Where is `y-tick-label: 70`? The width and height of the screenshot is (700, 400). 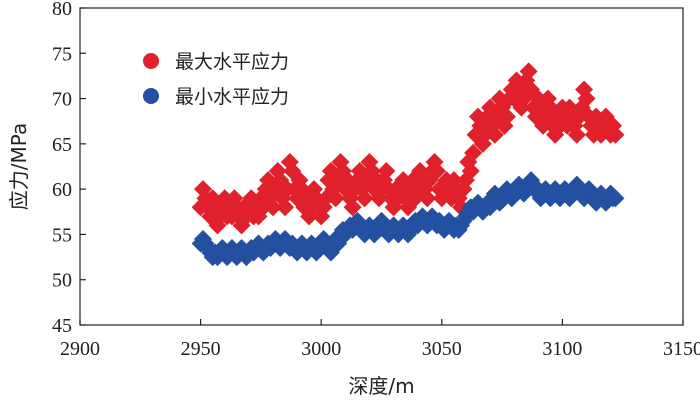 y-tick-label: 70 is located at coordinates (62, 100).